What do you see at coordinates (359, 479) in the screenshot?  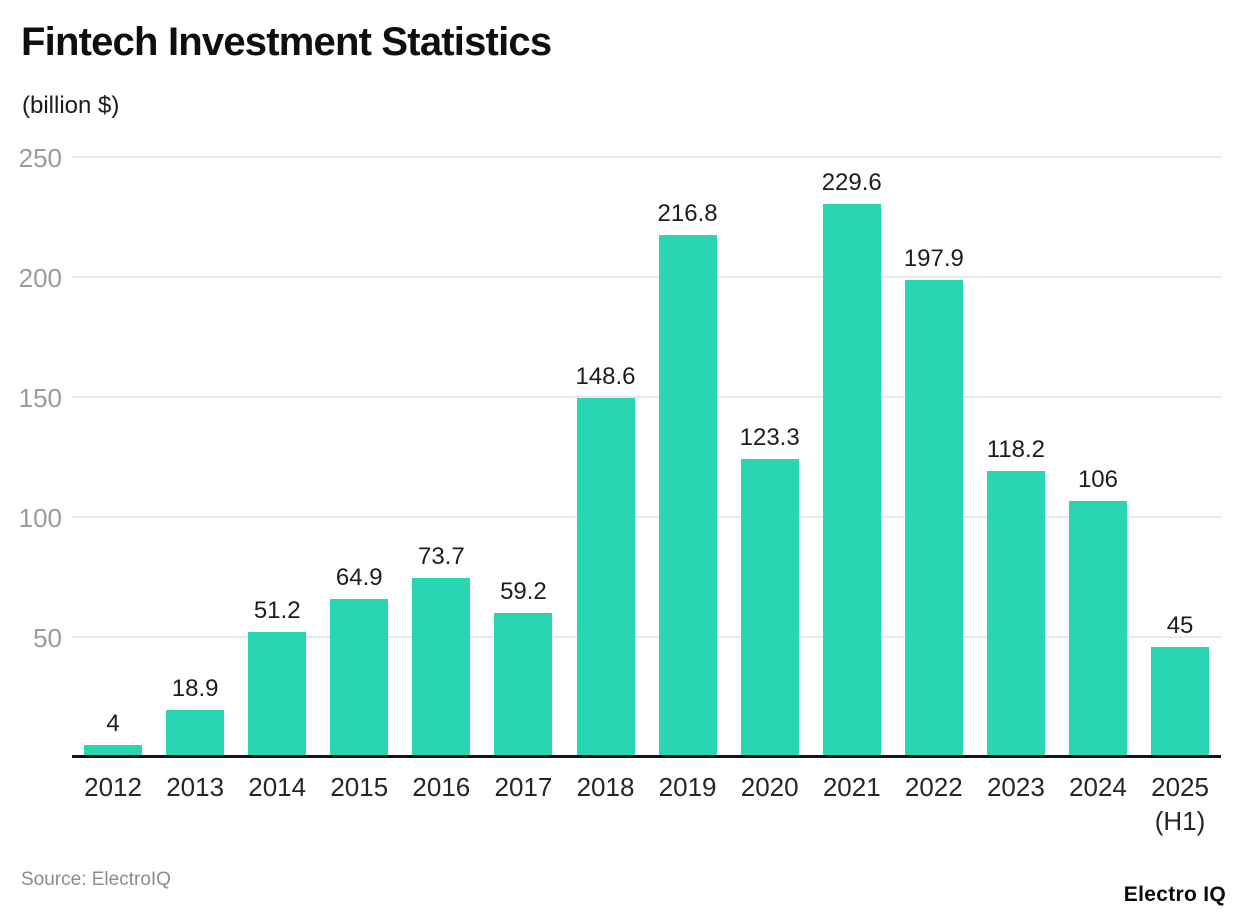 I see `bar-column: 64.9 2015` at bounding box center [359, 479].